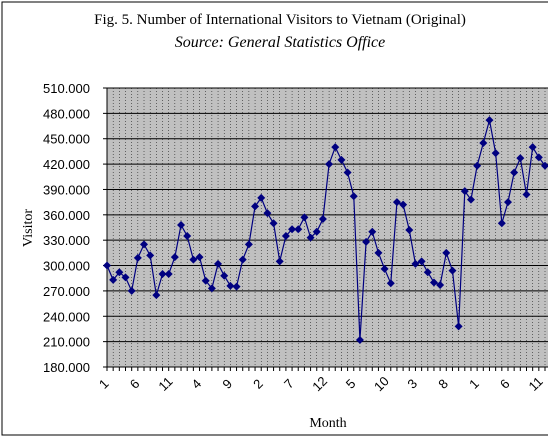 The width and height of the screenshot is (548, 437). What do you see at coordinates (327, 423) in the screenshot?
I see `x-axis-label: Month` at bounding box center [327, 423].